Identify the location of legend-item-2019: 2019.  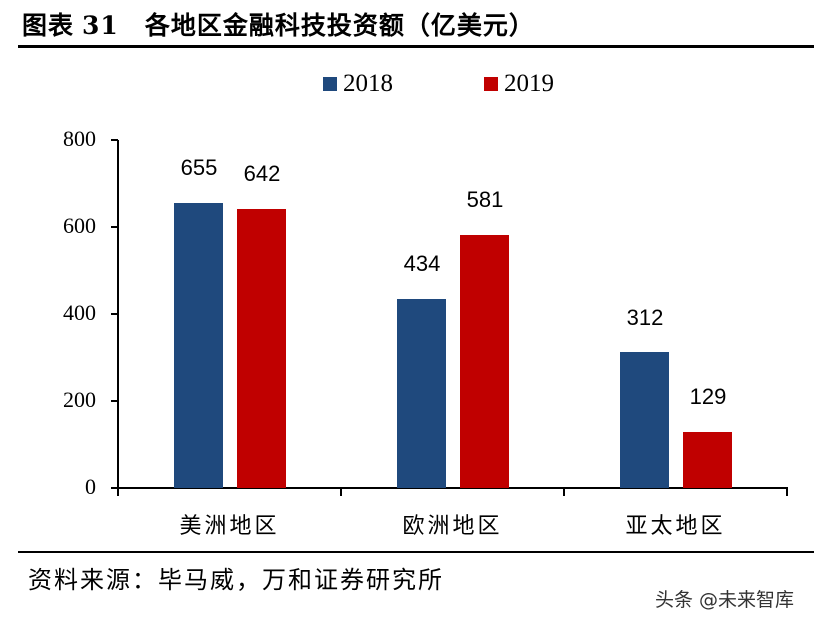
(519, 84).